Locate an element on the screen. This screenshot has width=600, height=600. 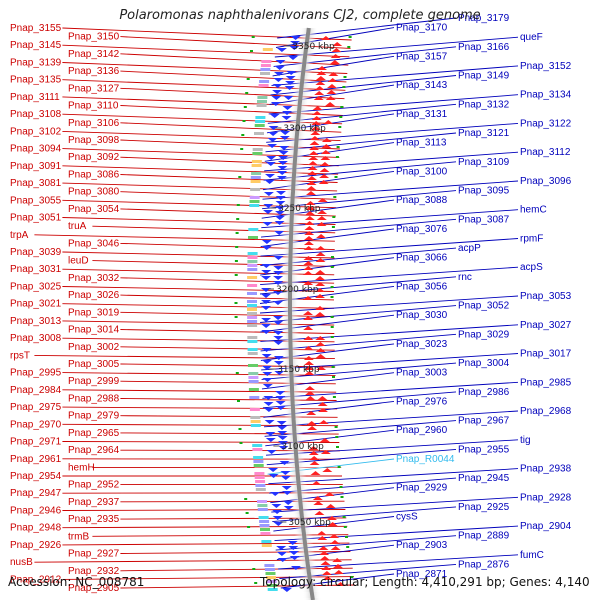
gene-label-left: trpA is located at coordinates (19, 235).